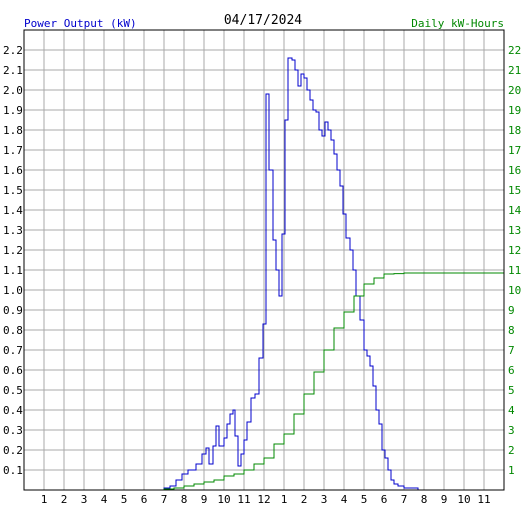 This screenshot has height=510, width=527. Describe the element at coordinates (514, 150) in the screenshot. I see `y-right-tick-label: 17` at that location.